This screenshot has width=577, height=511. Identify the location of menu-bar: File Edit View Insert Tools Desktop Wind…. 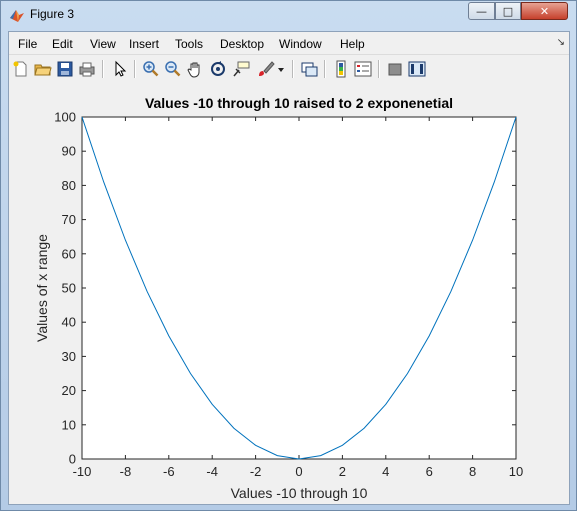
(289, 43).